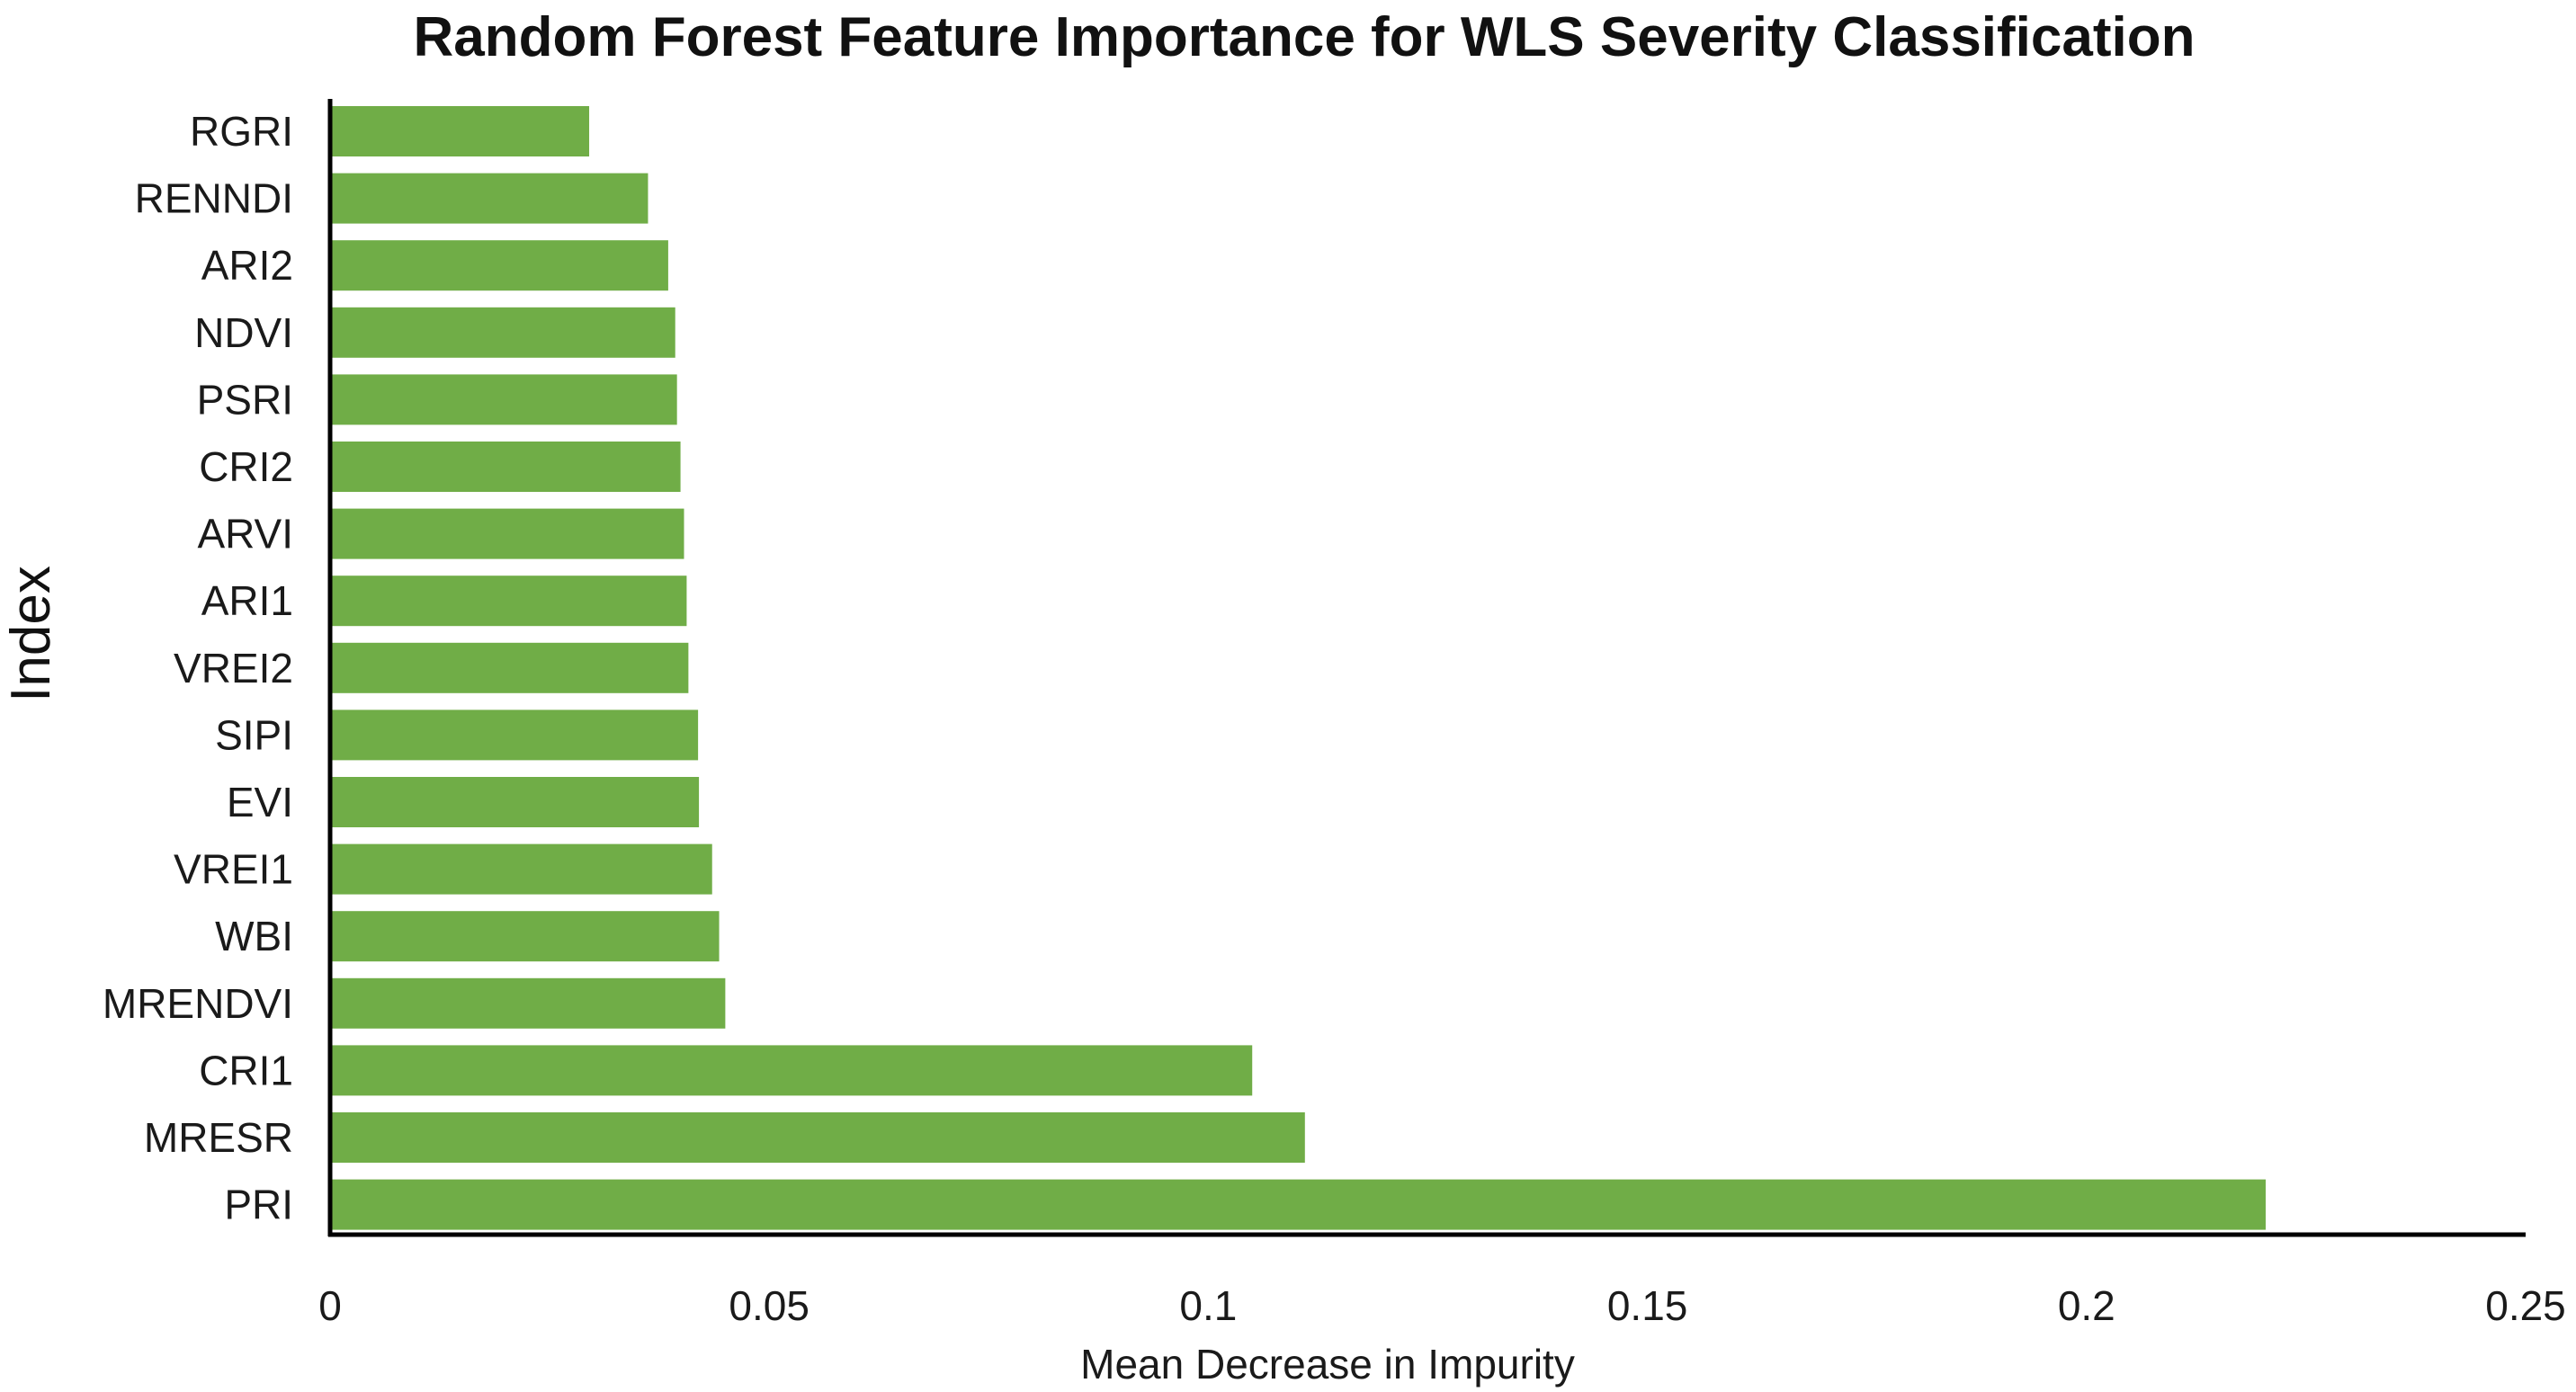 This screenshot has height=1392, width=2576. What do you see at coordinates (2086, 1305) in the screenshot?
I see `x-tick-label: 0.2` at bounding box center [2086, 1305].